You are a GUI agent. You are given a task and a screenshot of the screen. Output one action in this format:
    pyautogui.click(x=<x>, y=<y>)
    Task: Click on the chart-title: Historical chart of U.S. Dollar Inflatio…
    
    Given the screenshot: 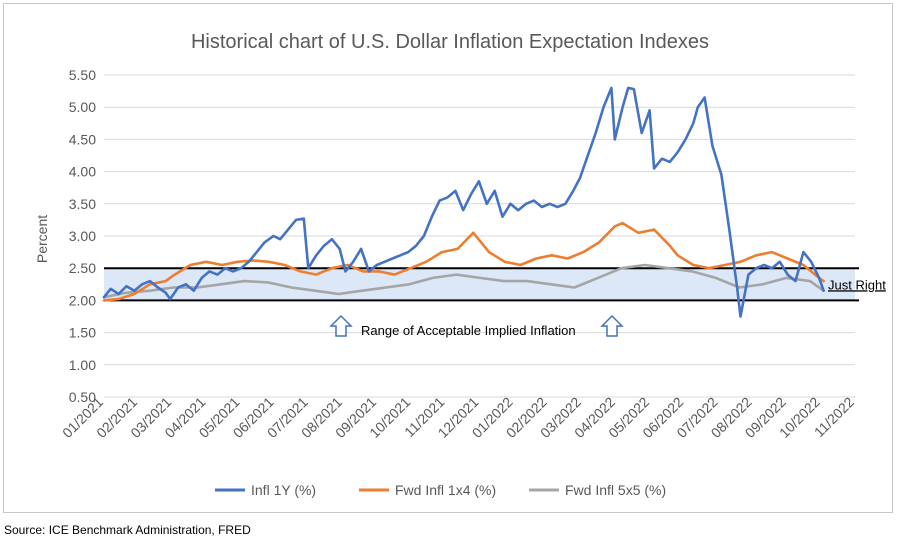 What is the action you would take?
    pyautogui.click(x=450, y=42)
    